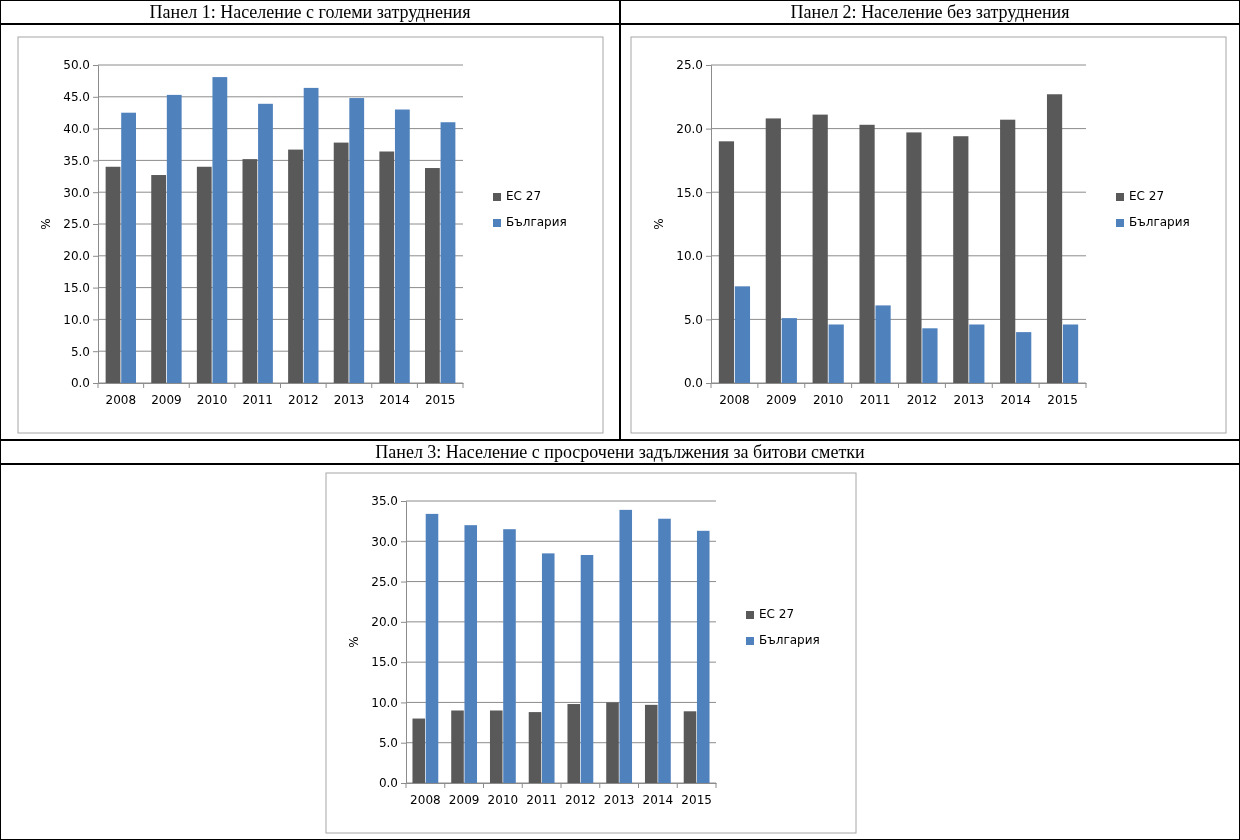  I want to click on chart-title: Панел 1: Население с големи затруднения, so click(310, 12).